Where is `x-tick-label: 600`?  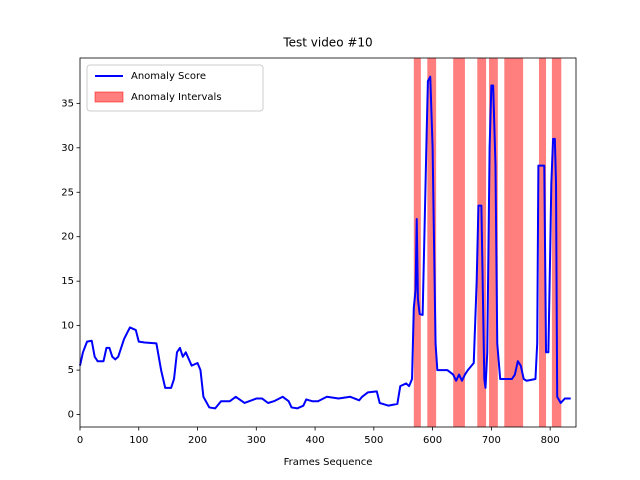 x-tick-label: 600 is located at coordinates (432, 440).